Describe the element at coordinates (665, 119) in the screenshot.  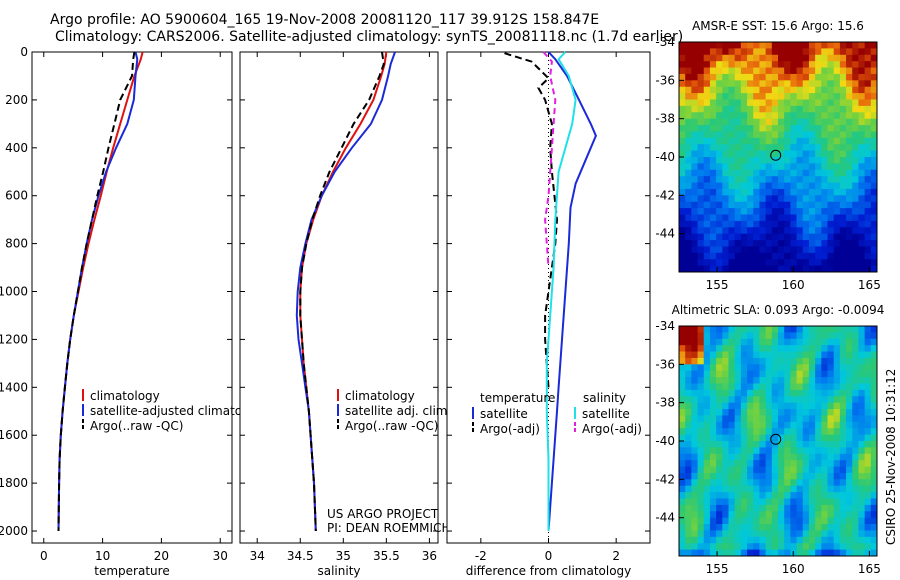
I see `y-tick-label: -38` at that location.